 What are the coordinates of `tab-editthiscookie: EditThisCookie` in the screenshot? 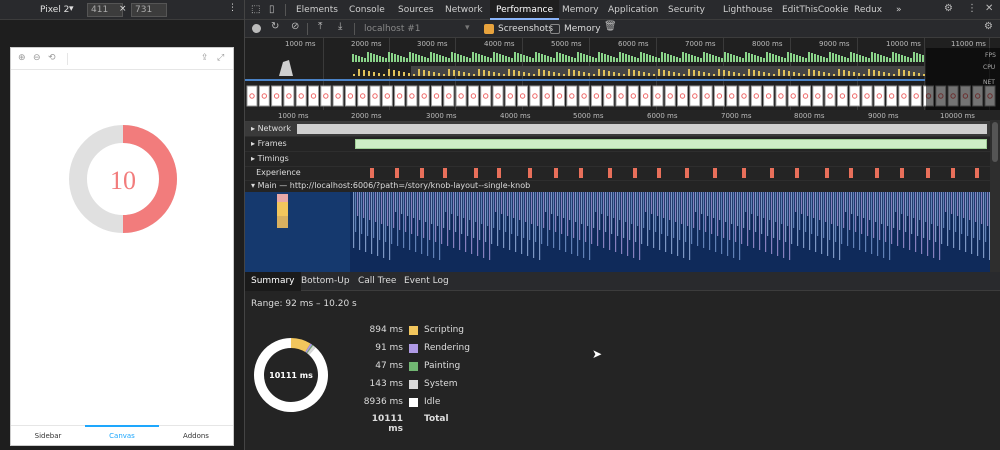 It's located at (815, 10).